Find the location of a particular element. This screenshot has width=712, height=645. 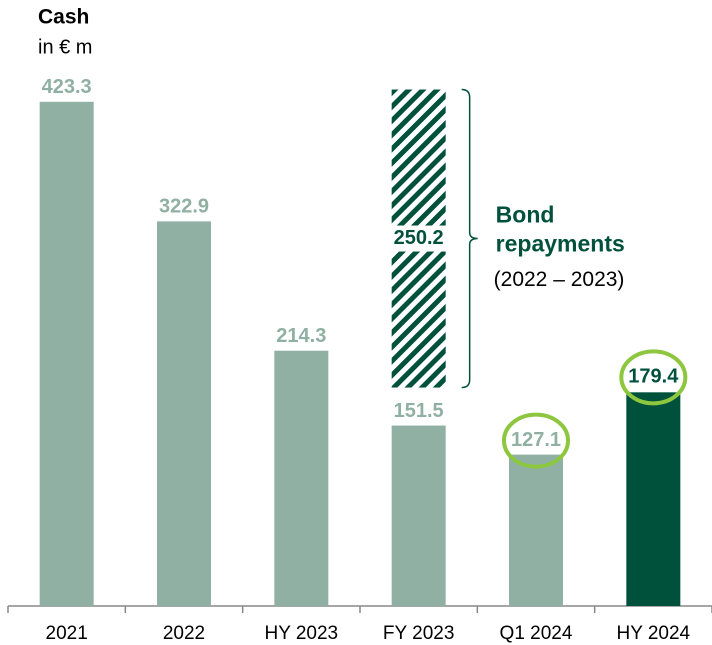

x-tick-label: FY 2023 is located at coordinates (418, 633).